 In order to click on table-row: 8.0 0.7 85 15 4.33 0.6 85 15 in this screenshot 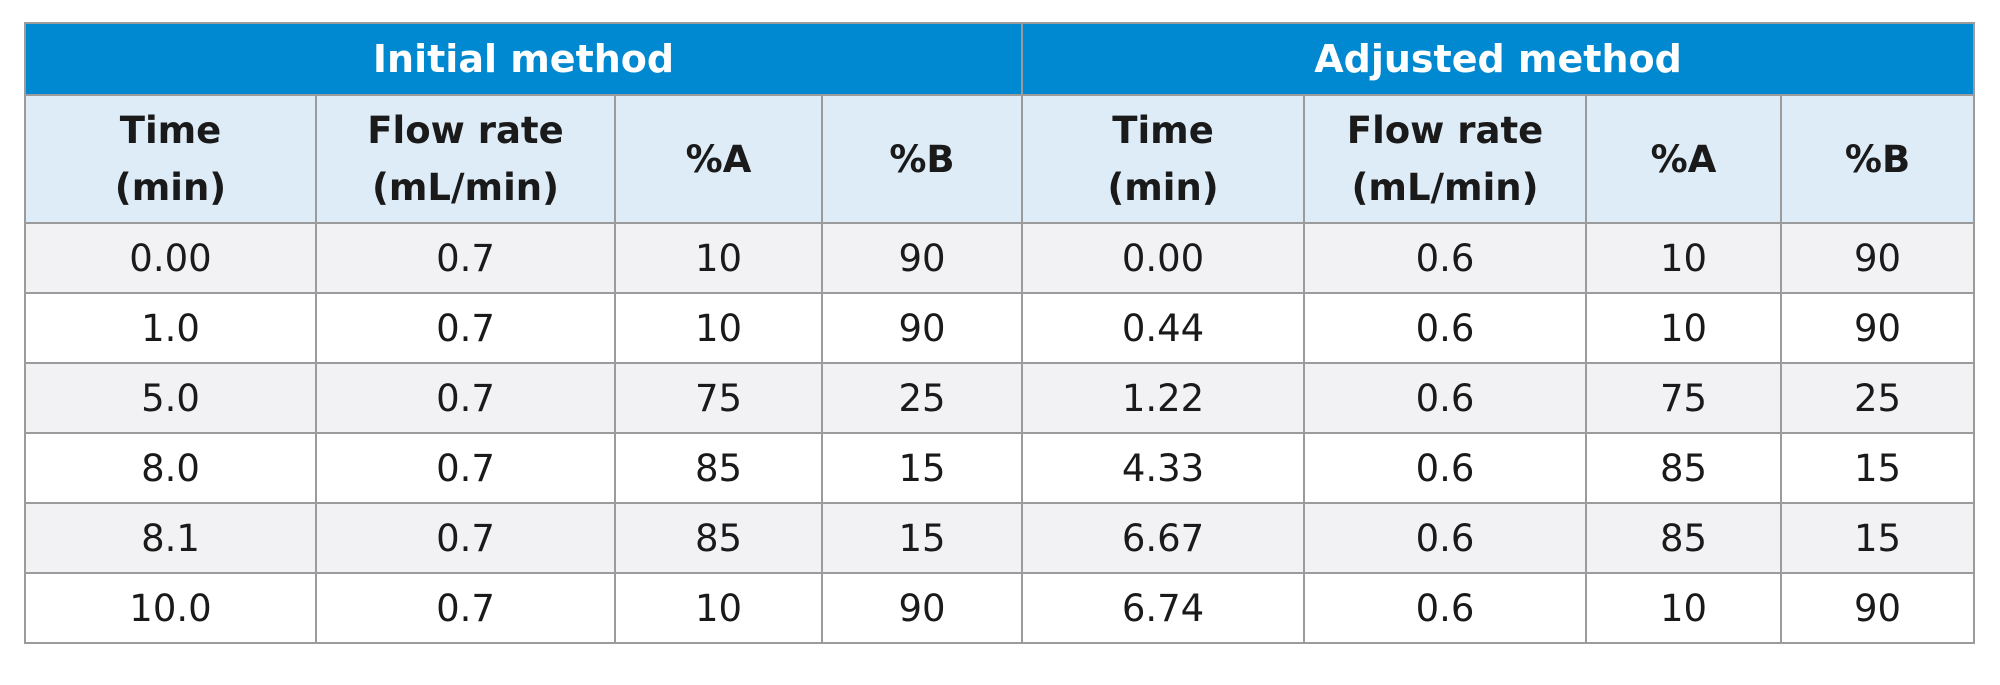, I will do `click(1000, 468)`.